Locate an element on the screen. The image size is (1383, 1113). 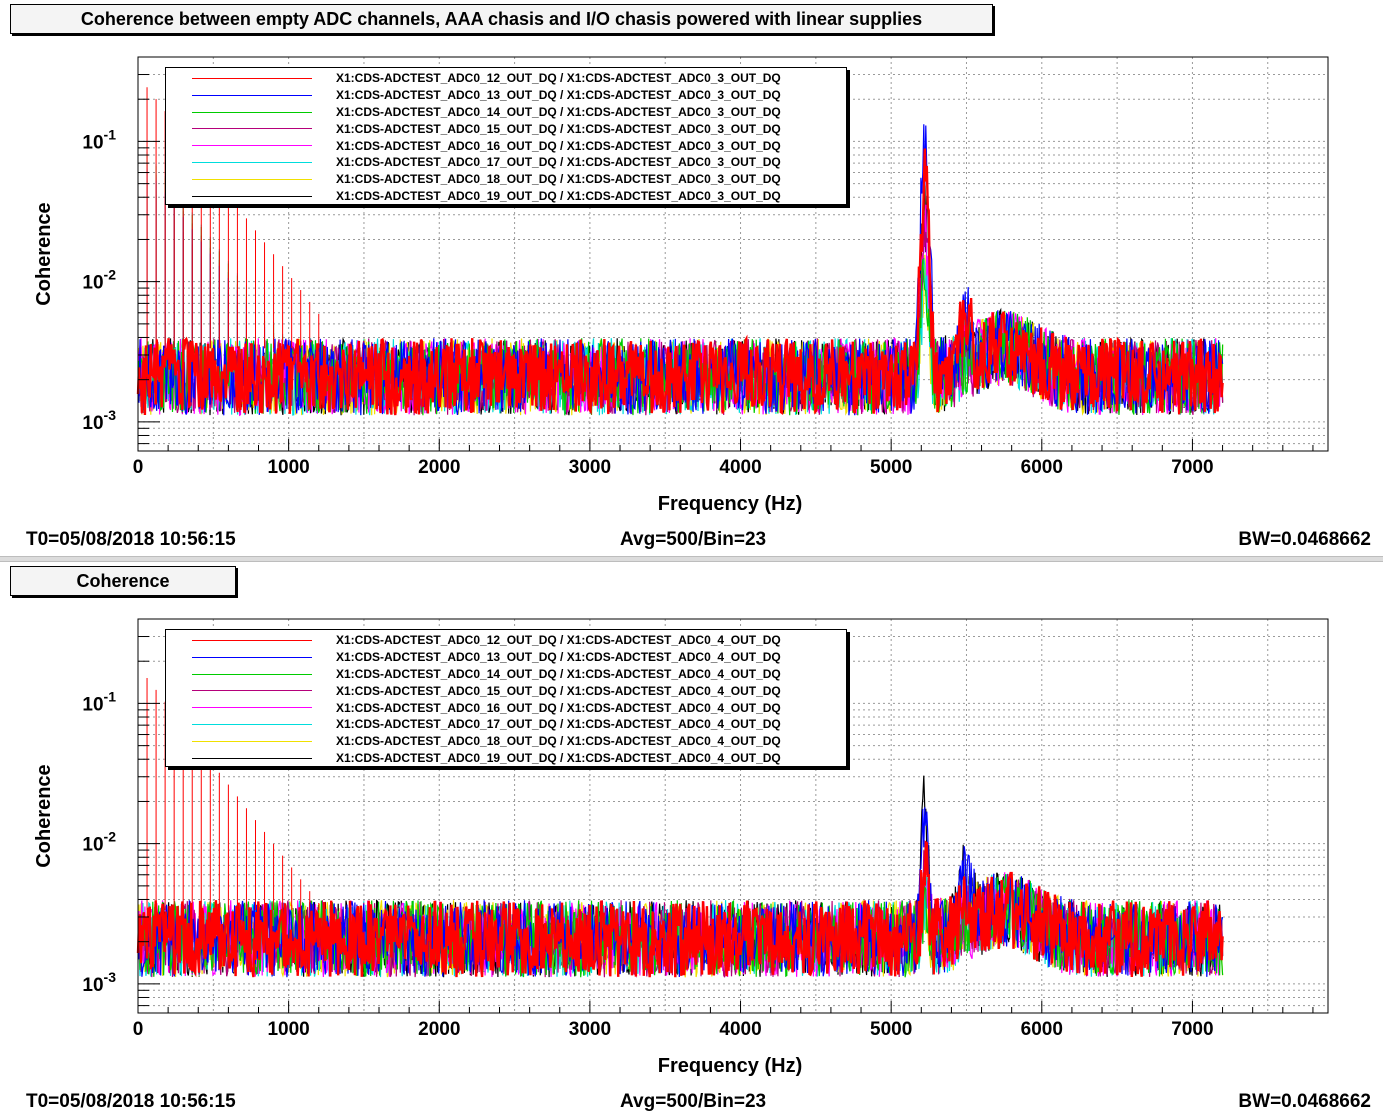
series-line is located at coordinates (680, 909).